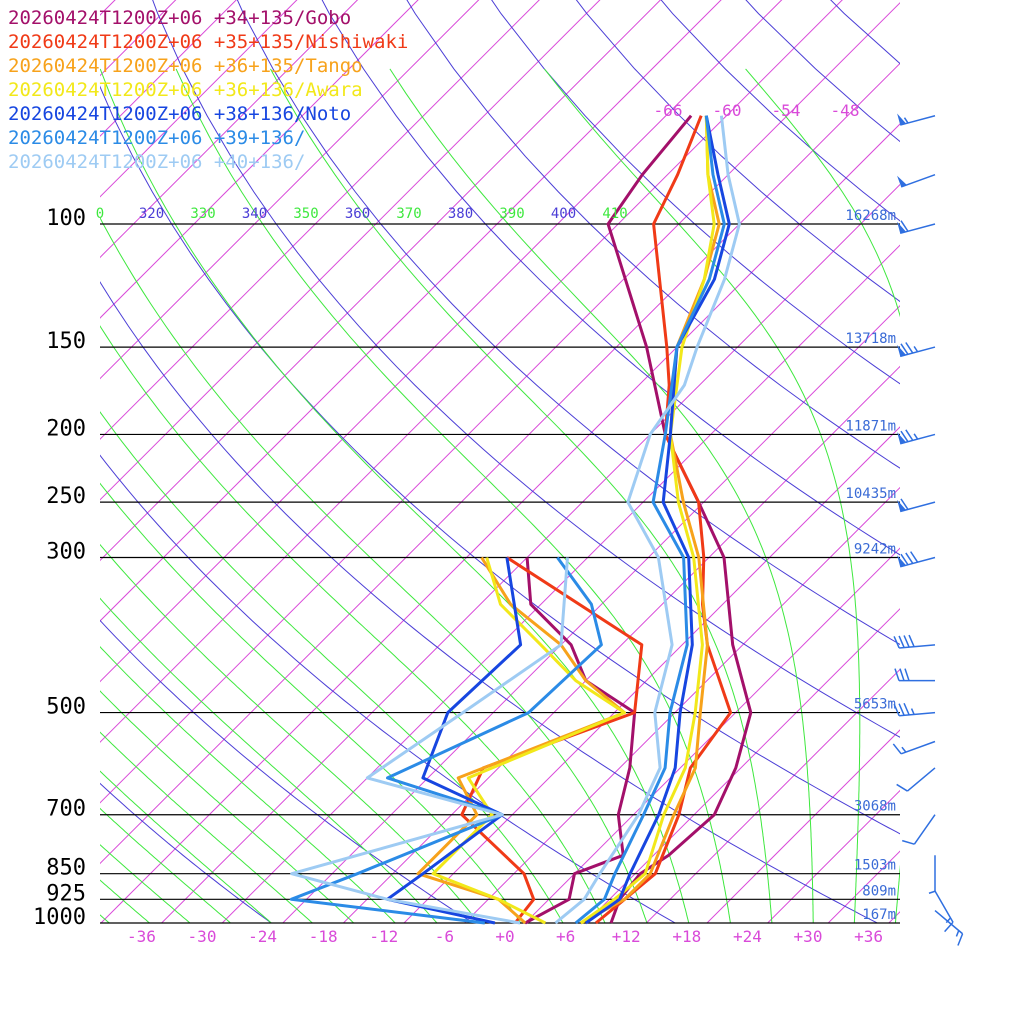 The width and height of the screenshot is (1024, 1024). What do you see at coordinates (845, 110) in the screenshot?
I see `upper-temperature-label: -48` at bounding box center [845, 110].